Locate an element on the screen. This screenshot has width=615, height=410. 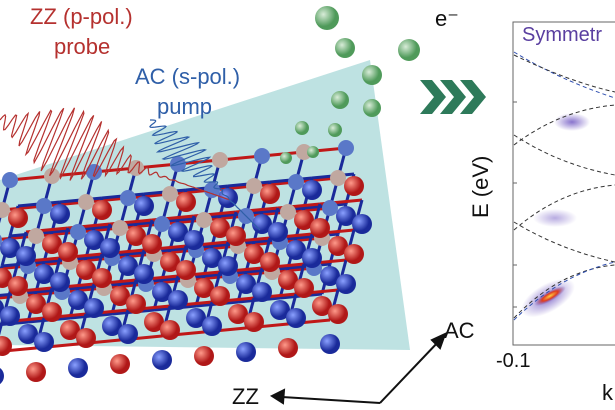
band-dispersion-lines is located at coordinates (564, 186).